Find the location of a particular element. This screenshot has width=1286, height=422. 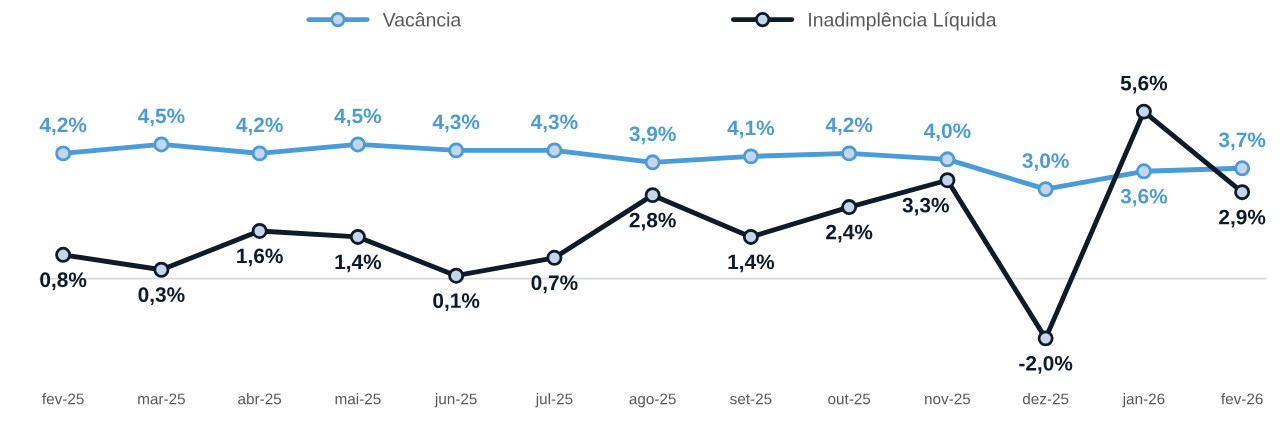

data-label: 2,9% is located at coordinates (1242, 218).